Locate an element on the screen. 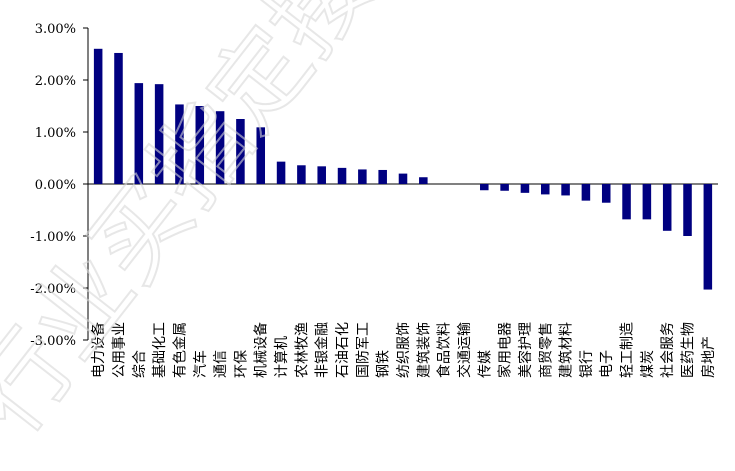 This screenshot has height=471, width=735. category-label: 建筑装饰 is located at coordinates (424, 350).